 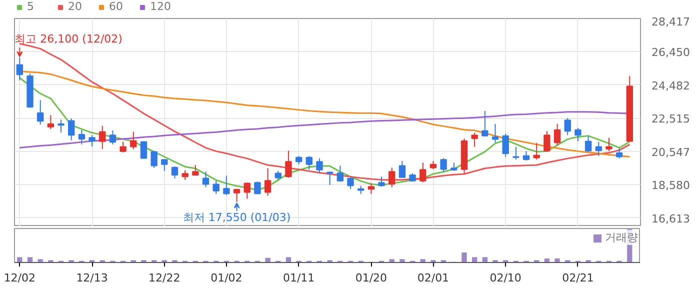 I want to click on y-tick-label: 16,613, so click(x=671, y=219).